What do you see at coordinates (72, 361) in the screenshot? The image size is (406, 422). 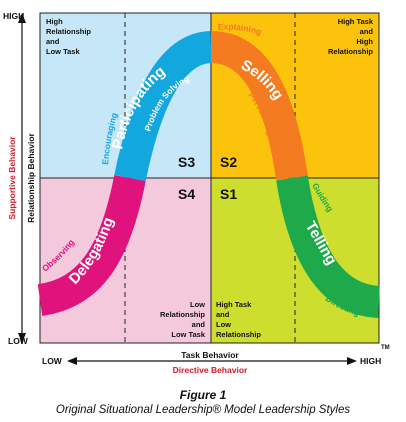 I see `x-axis-arrowhead-left` at bounding box center [72, 361].